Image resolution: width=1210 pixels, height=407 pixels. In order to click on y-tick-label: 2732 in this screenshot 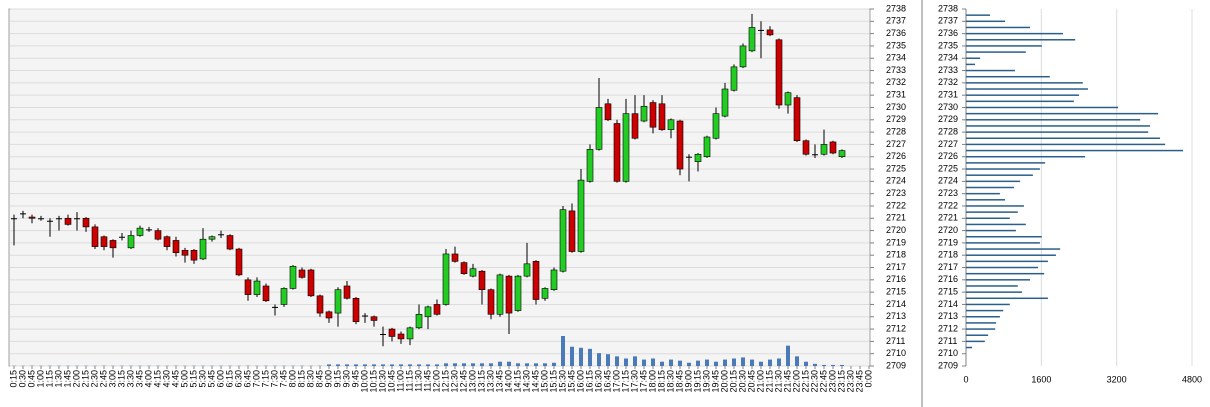, I will do `click(948, 82)`.